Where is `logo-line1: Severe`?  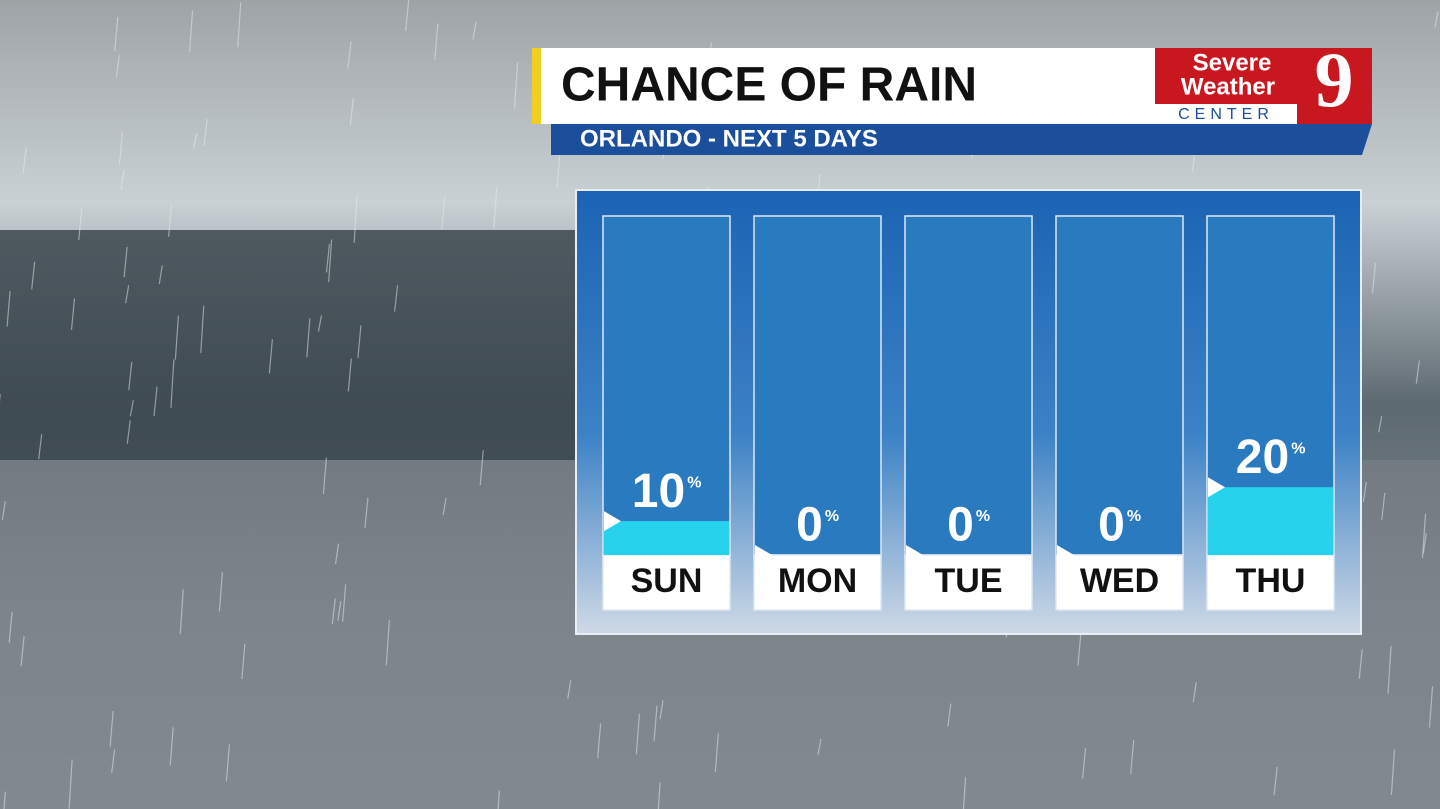
logo-line1: Severe is located at coordinates (1232, 62).